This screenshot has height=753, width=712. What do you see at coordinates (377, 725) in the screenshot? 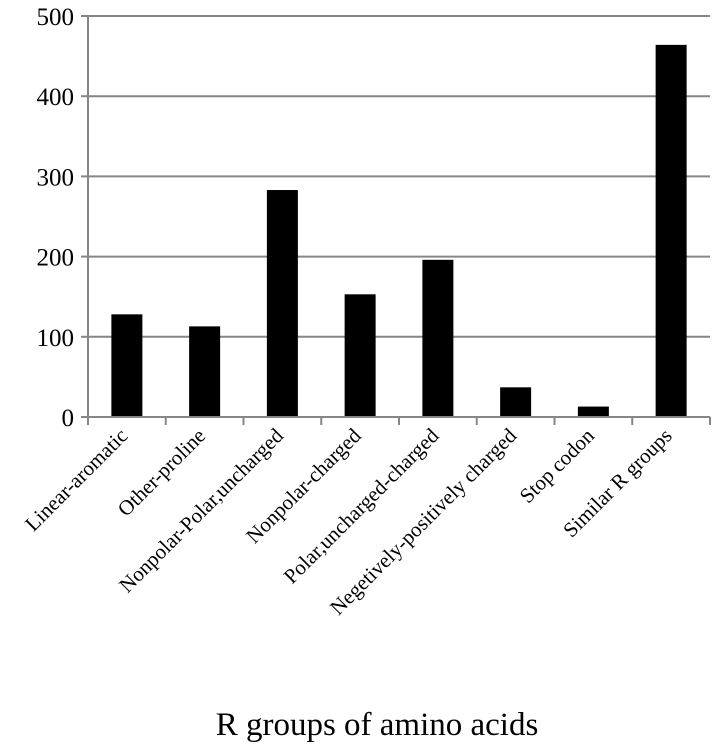
I see `x-axis-title: R groups of amino acids` at bounding box center [377, 725].